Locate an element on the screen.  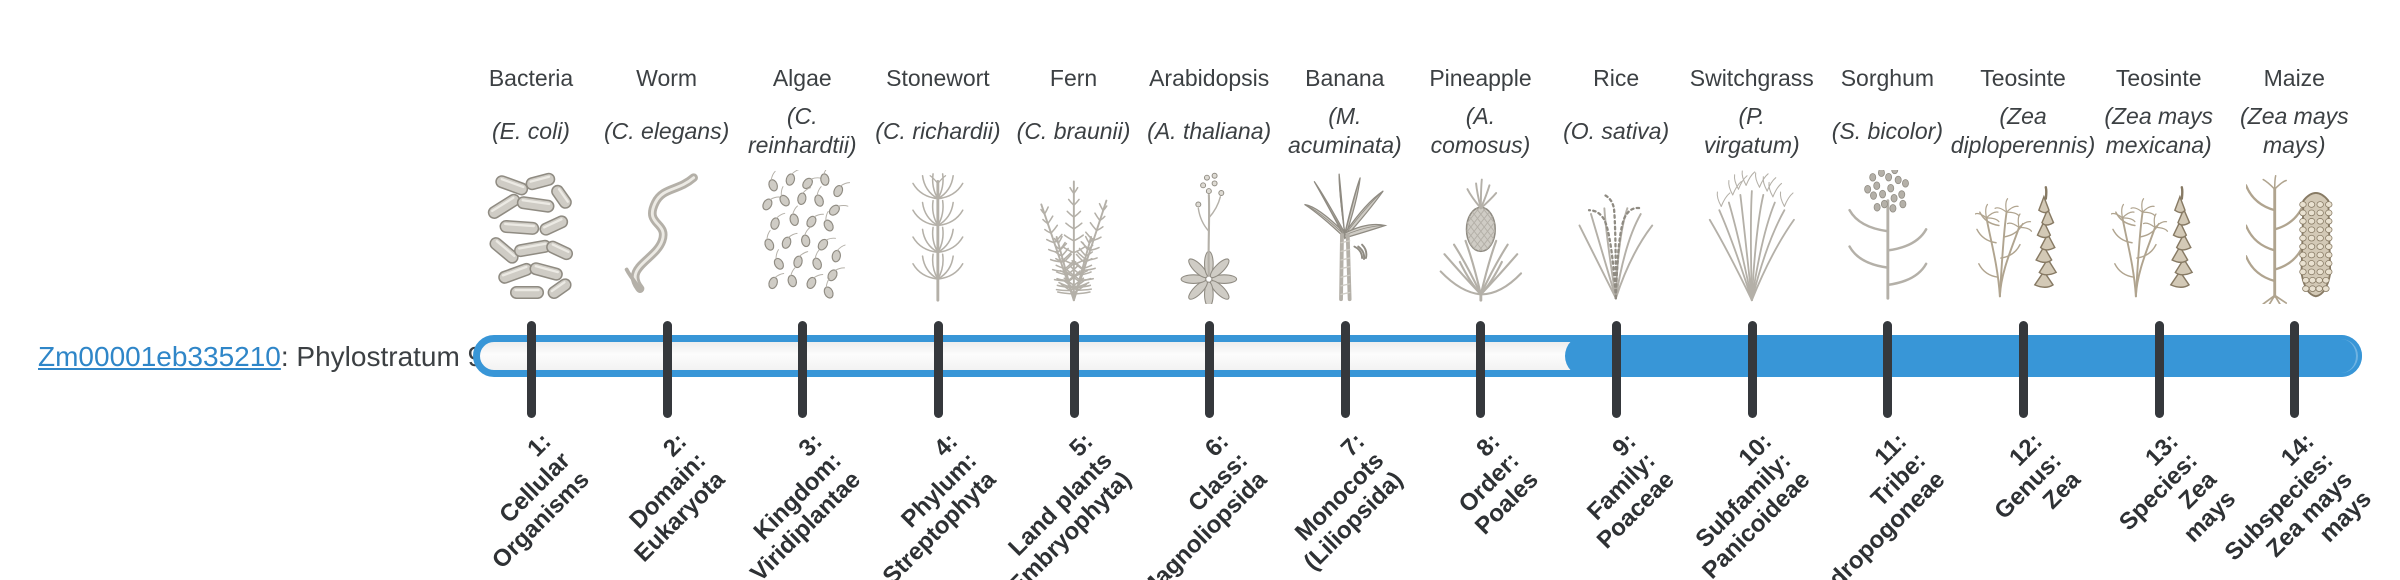
organism-latin-name: (M. acuminata) is located at coordinates (1344, 130).